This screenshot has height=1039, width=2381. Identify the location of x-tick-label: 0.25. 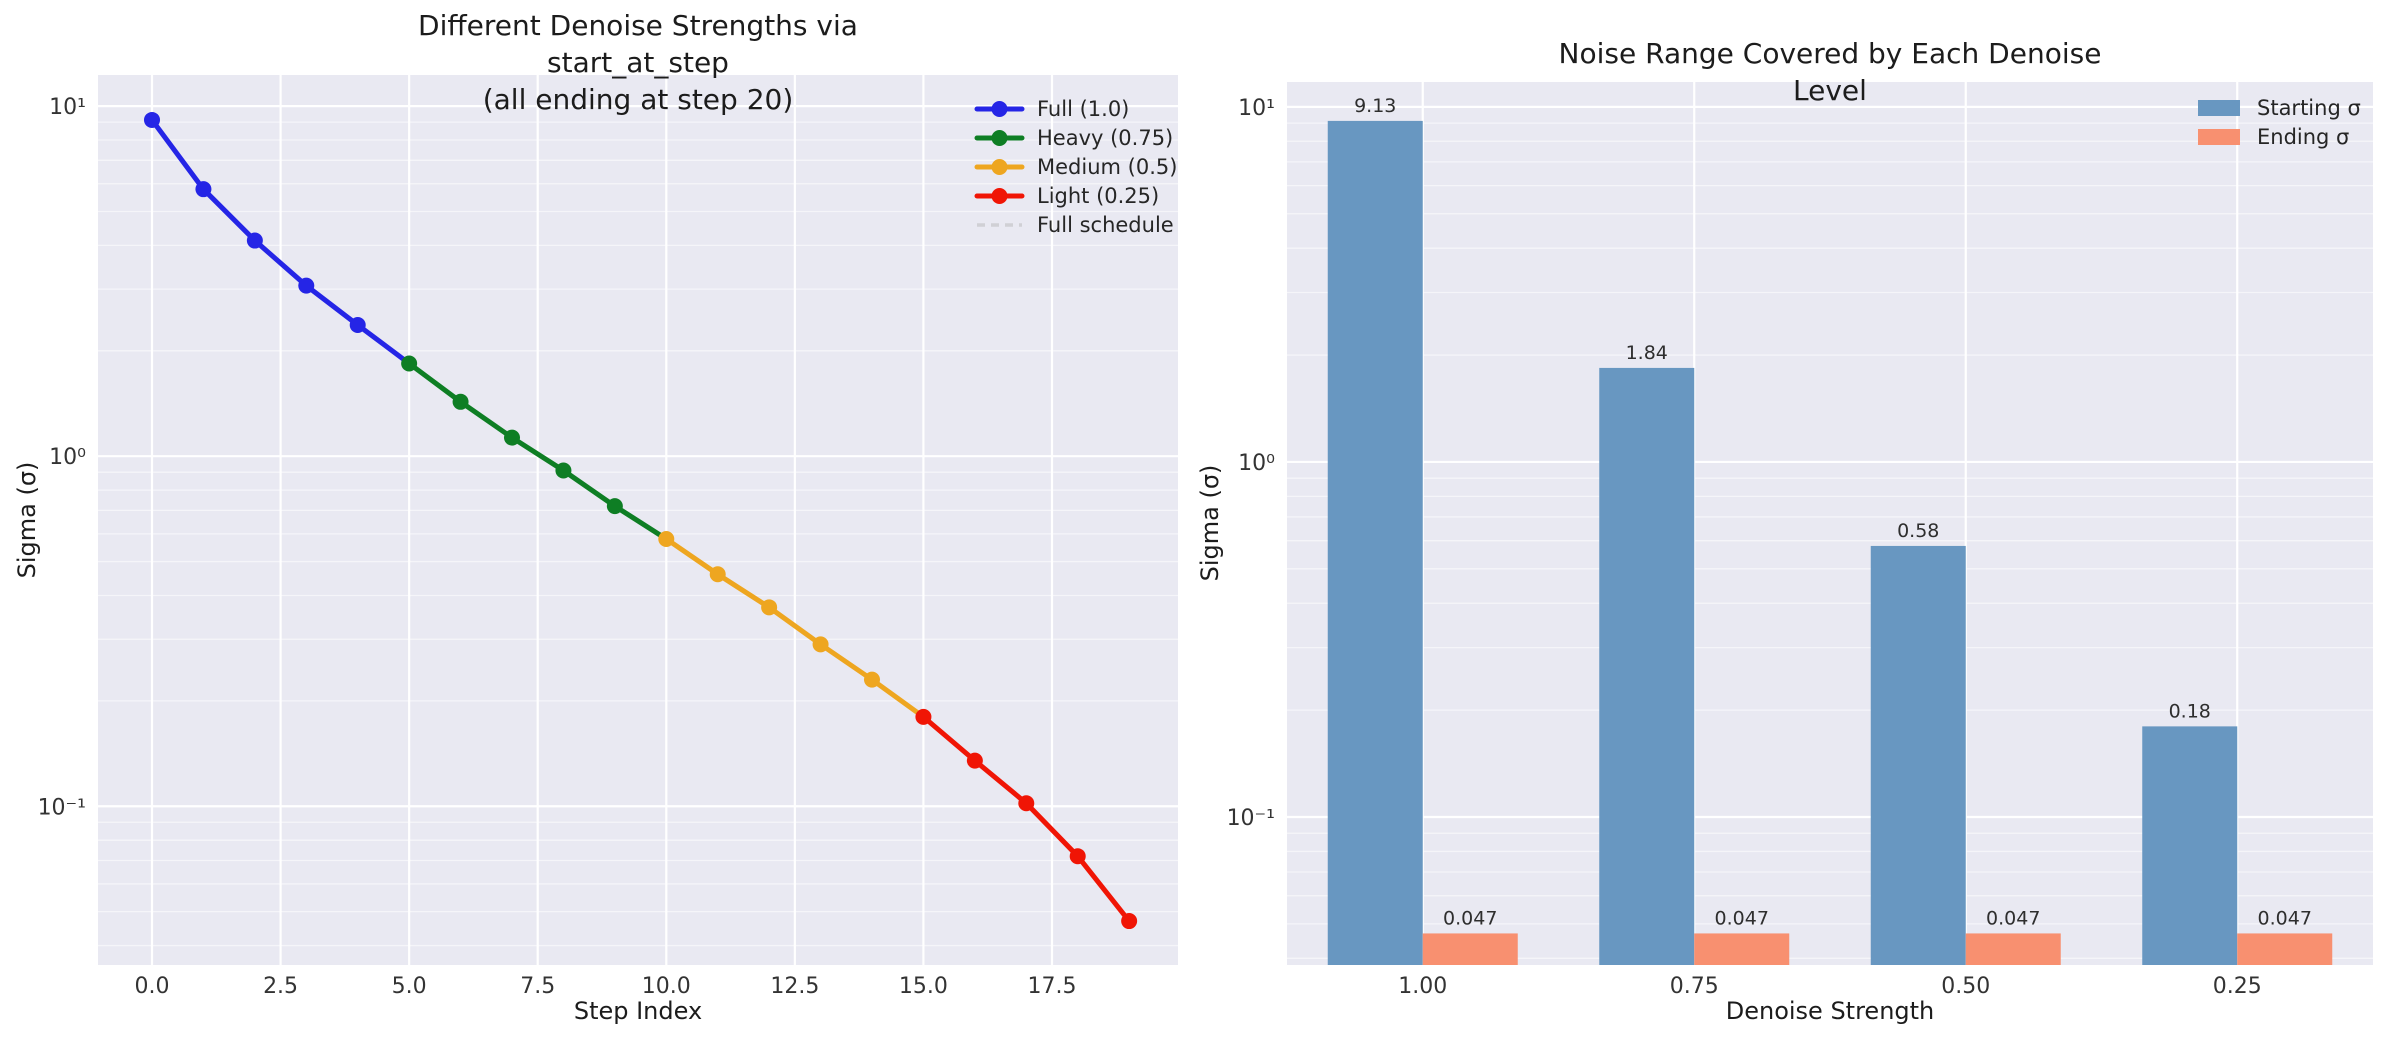
(2237, 986).